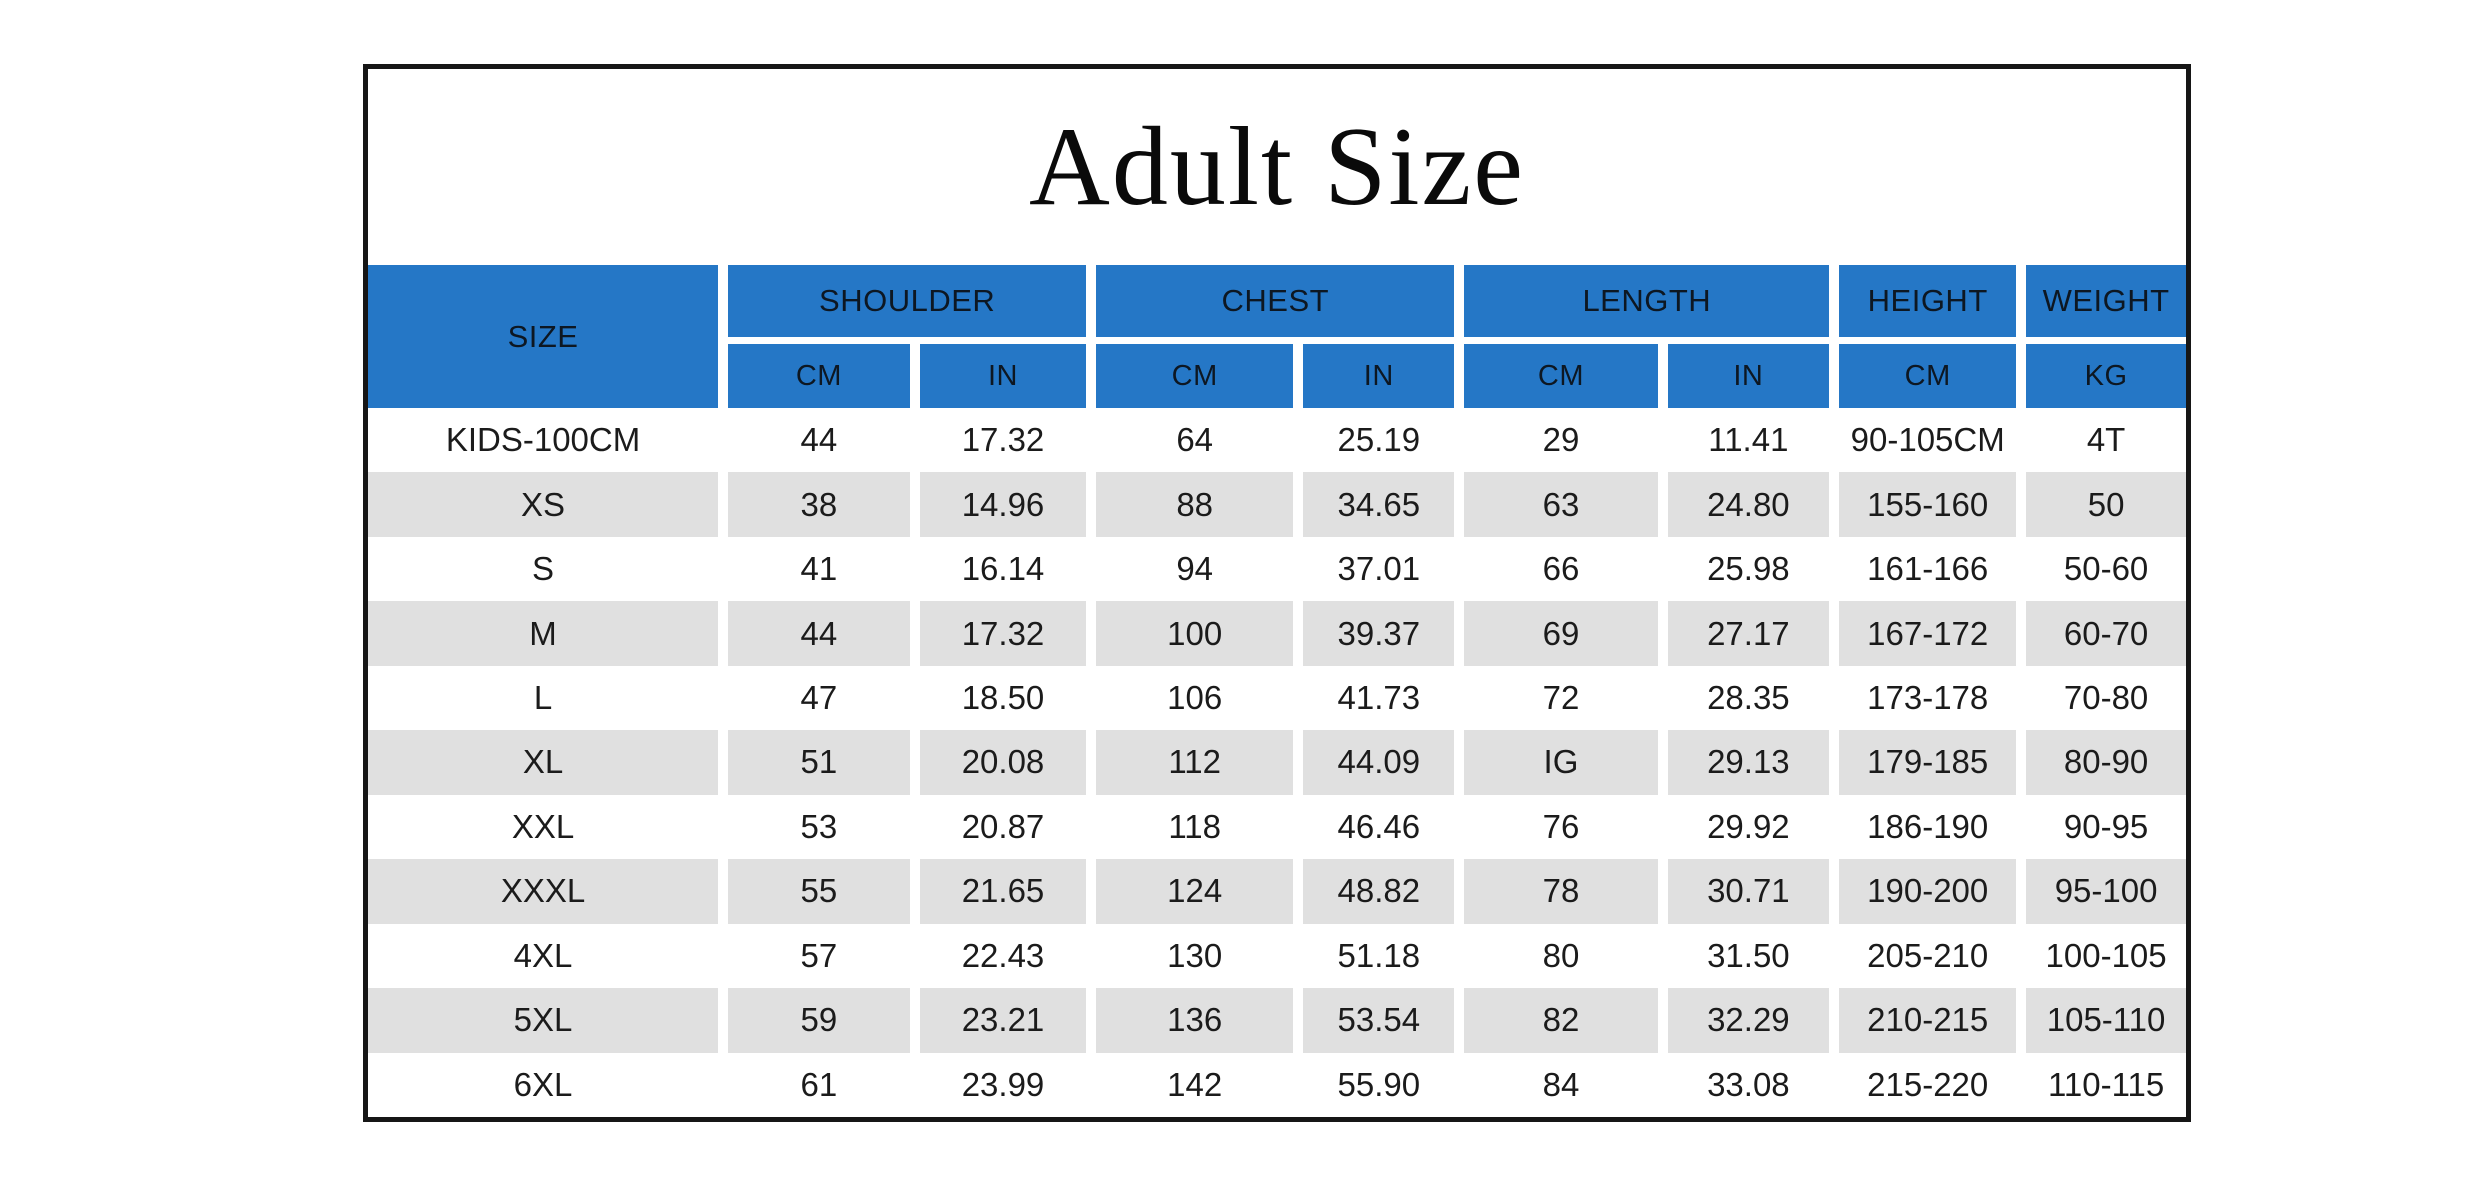 The height and width of the screenshot is (1181, 2480). What do you see at coordinates (1379, 504) in the screenshot?
I see `cell-chest-in: 34.65` at bounding box center [1379, 504].